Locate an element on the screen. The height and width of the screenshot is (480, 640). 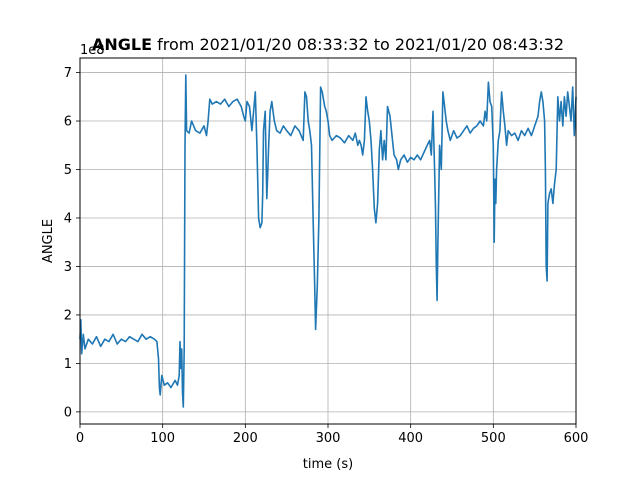
y-axis-label: ANGLE is located at coordinates (48, 241).